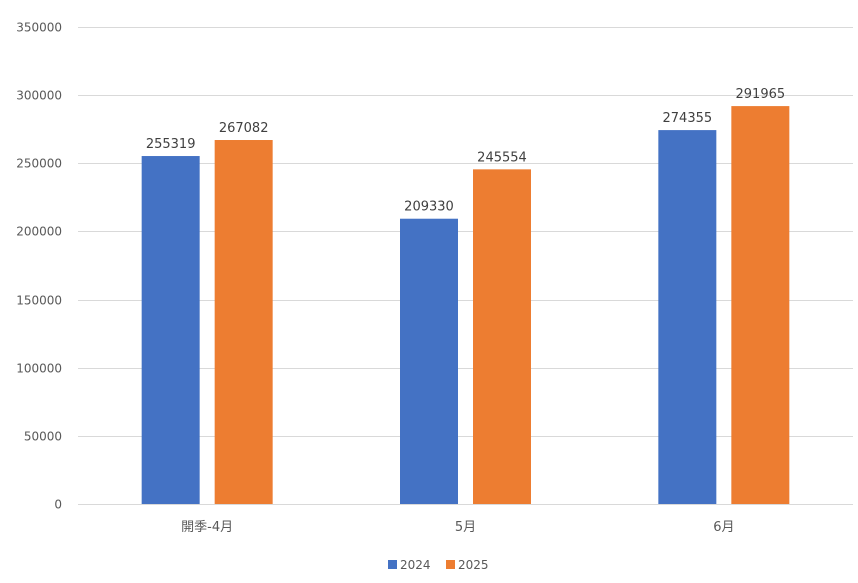  Describe the element at coordinates (207, 527) in the screenshot. I see `x-category-label: 開季-4月` at that location.